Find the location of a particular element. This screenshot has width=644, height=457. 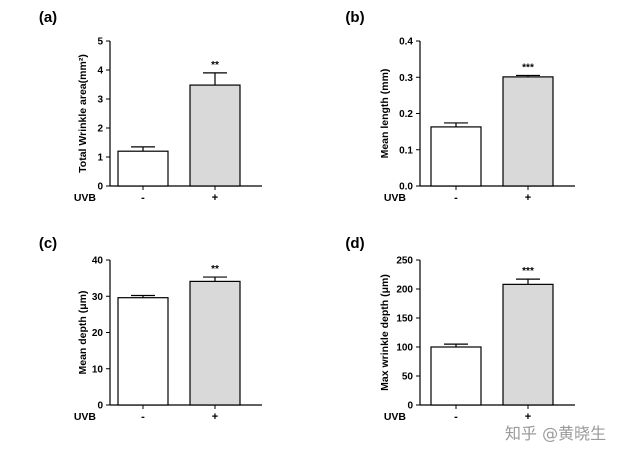

panel-label: (a) is located at coordinates (48, 17).